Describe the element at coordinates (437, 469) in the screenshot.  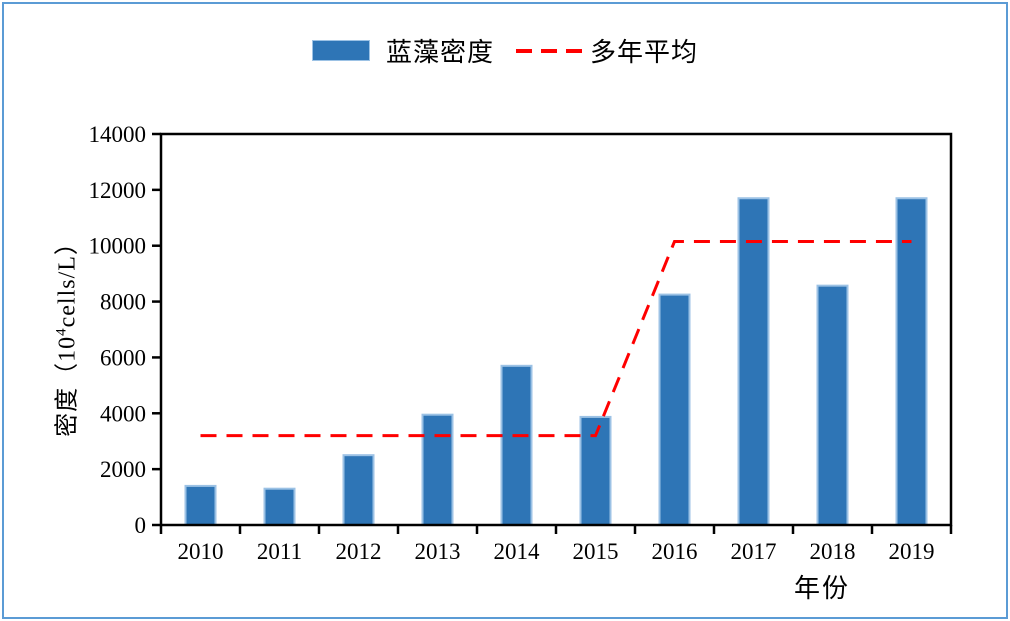
I see `bar-2013` at that location.